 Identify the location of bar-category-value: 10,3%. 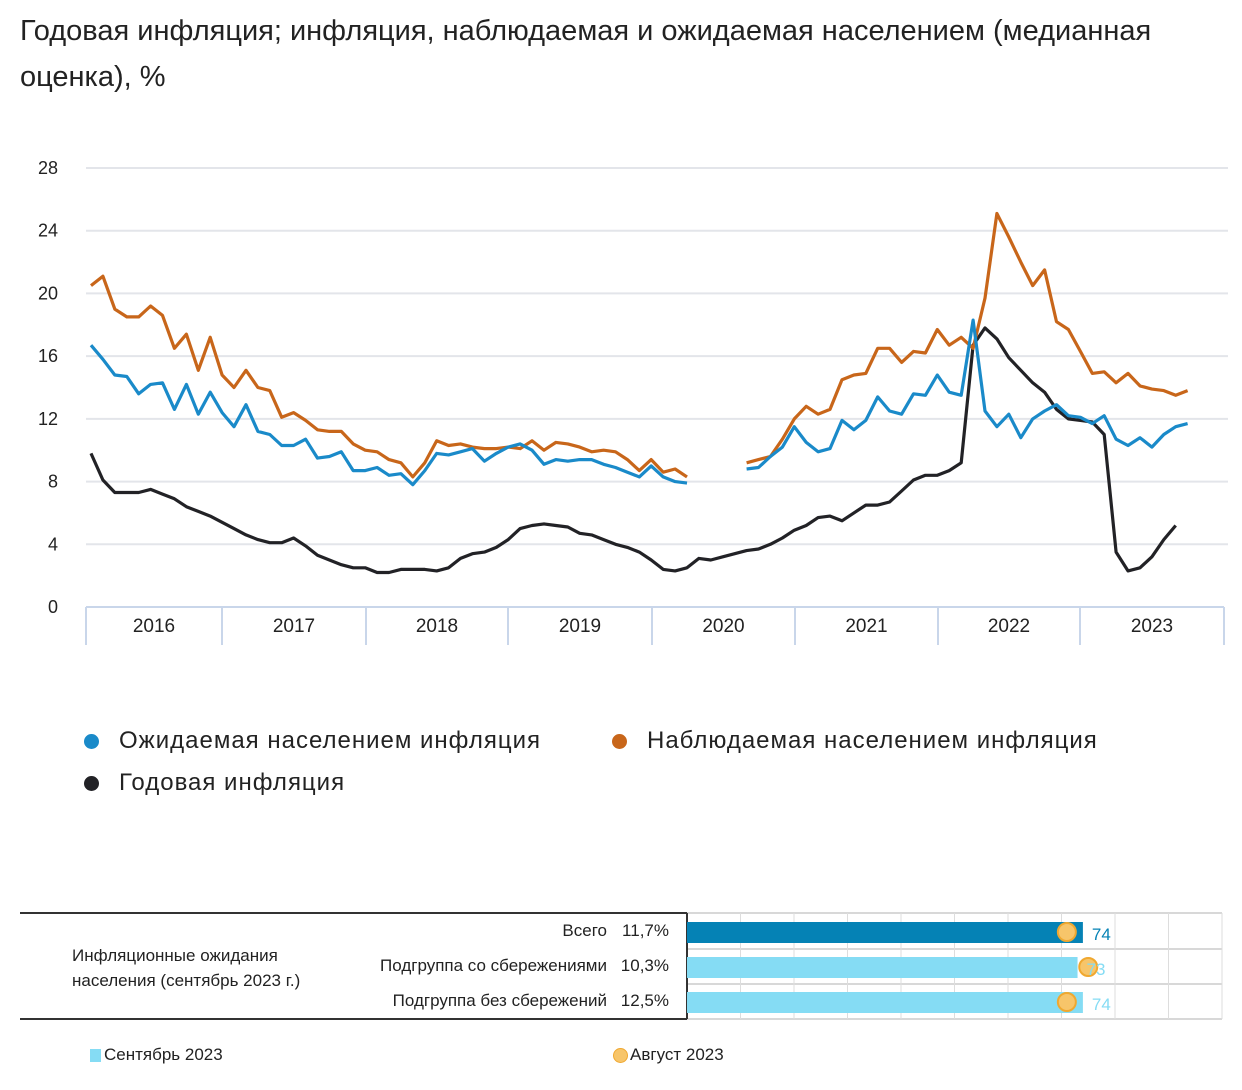
(644, 965).